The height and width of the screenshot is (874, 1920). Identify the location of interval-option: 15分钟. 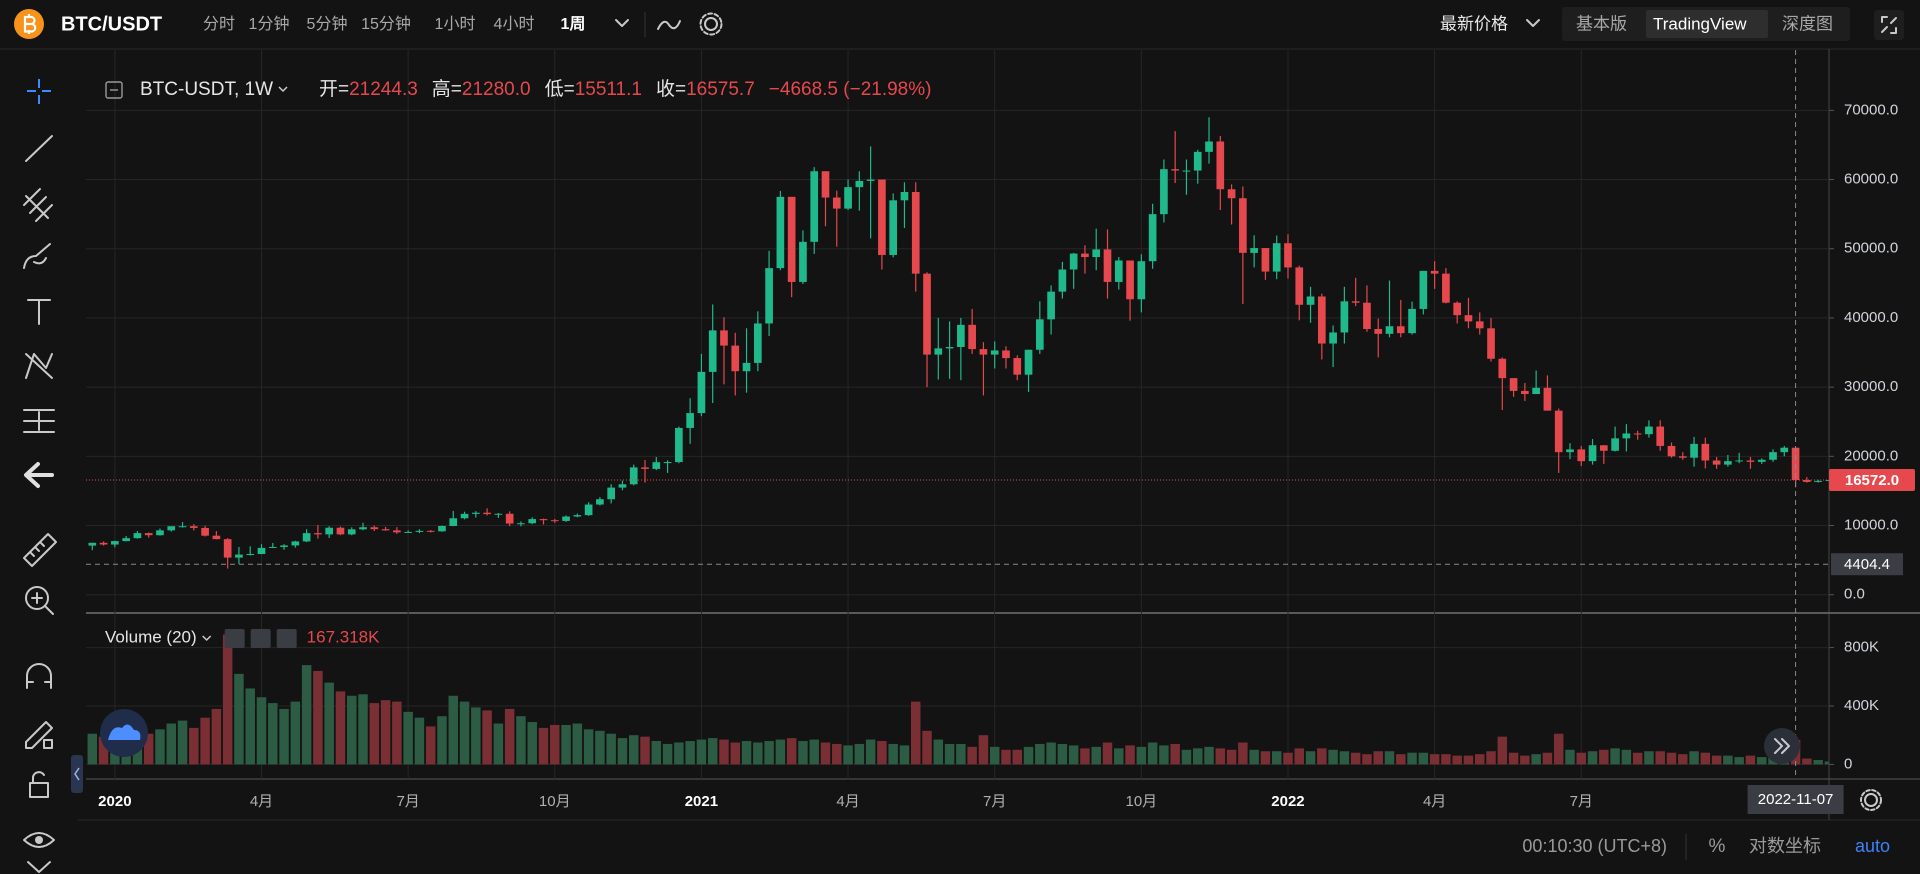
(386, 24).